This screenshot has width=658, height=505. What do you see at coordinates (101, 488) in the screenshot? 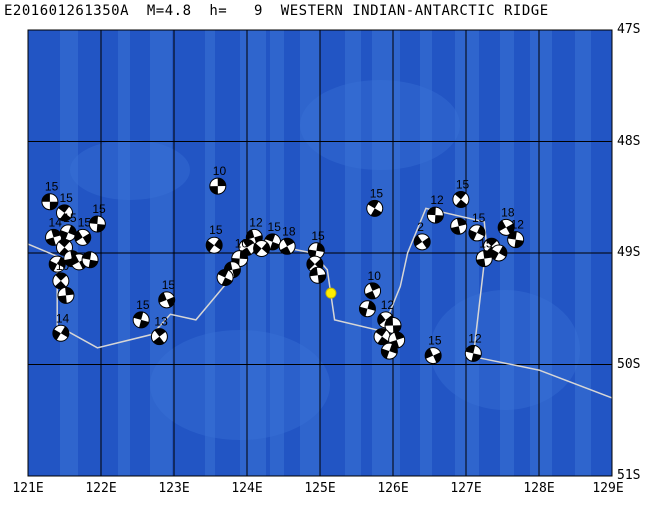
I see `lon-label-122e: 122E` at bounding box center [101, 488].